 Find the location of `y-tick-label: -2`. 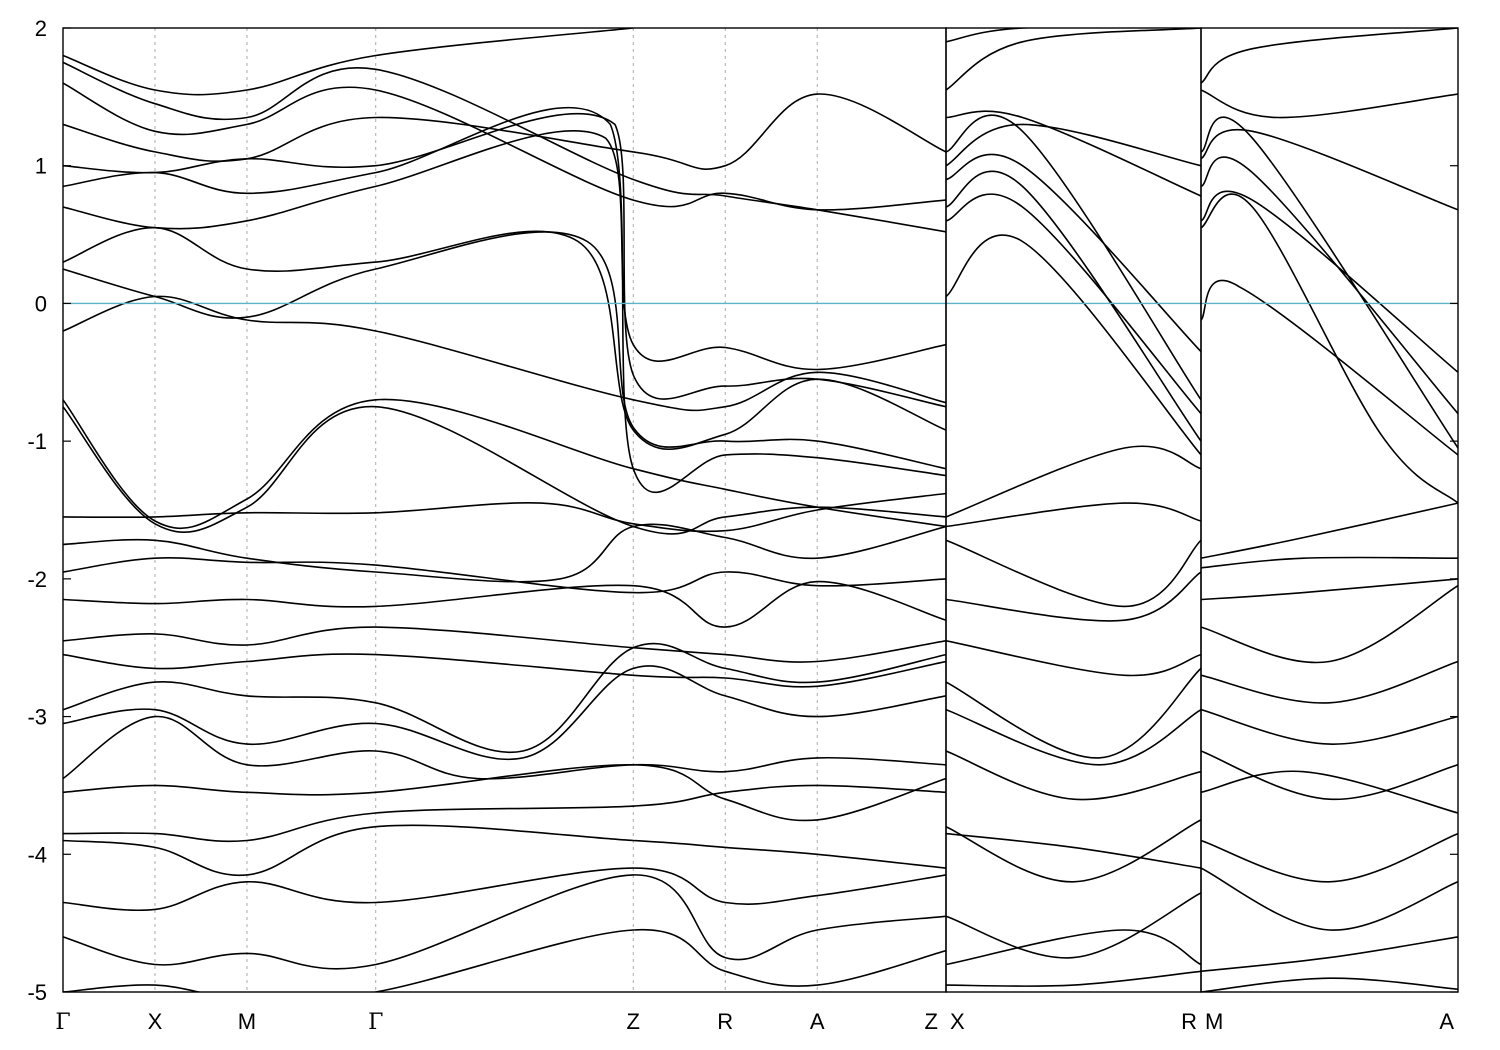

y-tick-label: -2 is located at coordinates (37, 579).